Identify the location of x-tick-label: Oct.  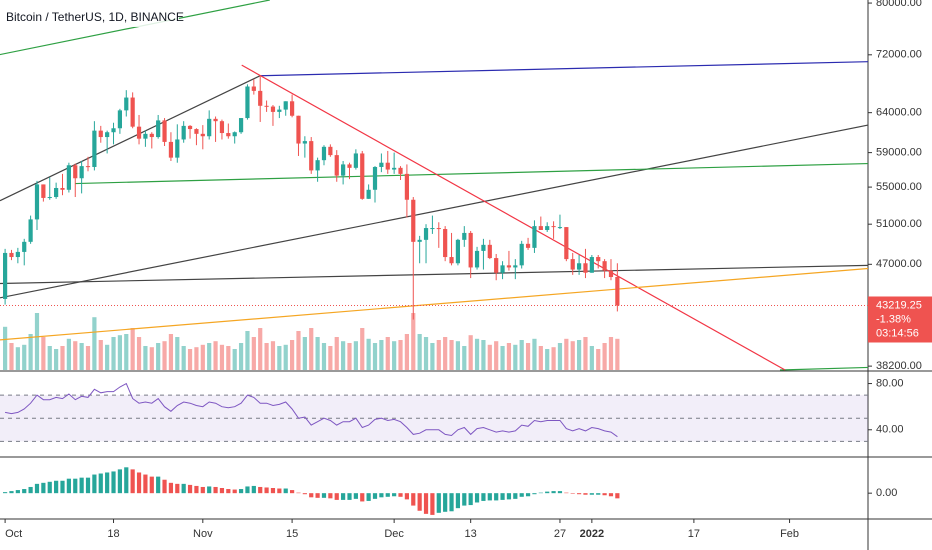
(13, 534).